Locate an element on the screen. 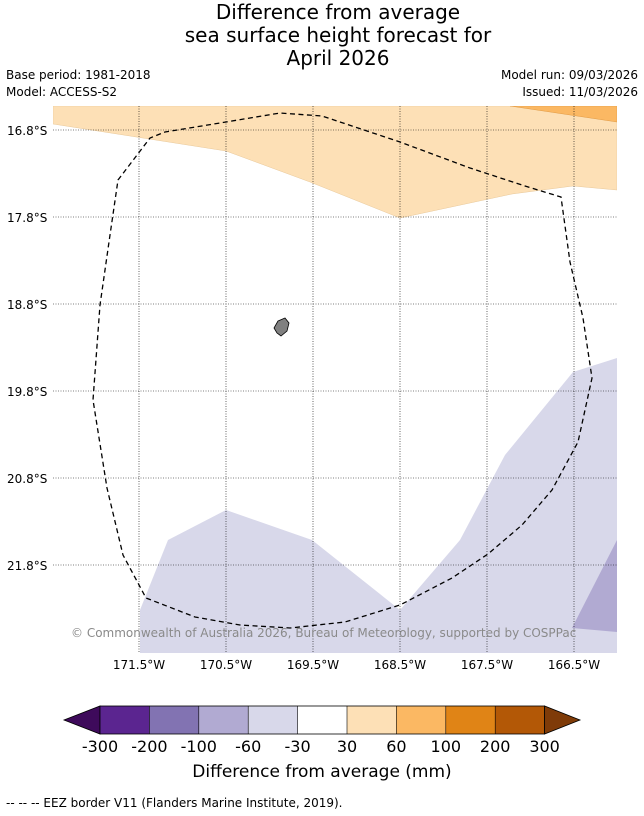 The height and width of the screenshot is (816, 644). lat-label: 16.8°S is located at coordinates (27, 131).